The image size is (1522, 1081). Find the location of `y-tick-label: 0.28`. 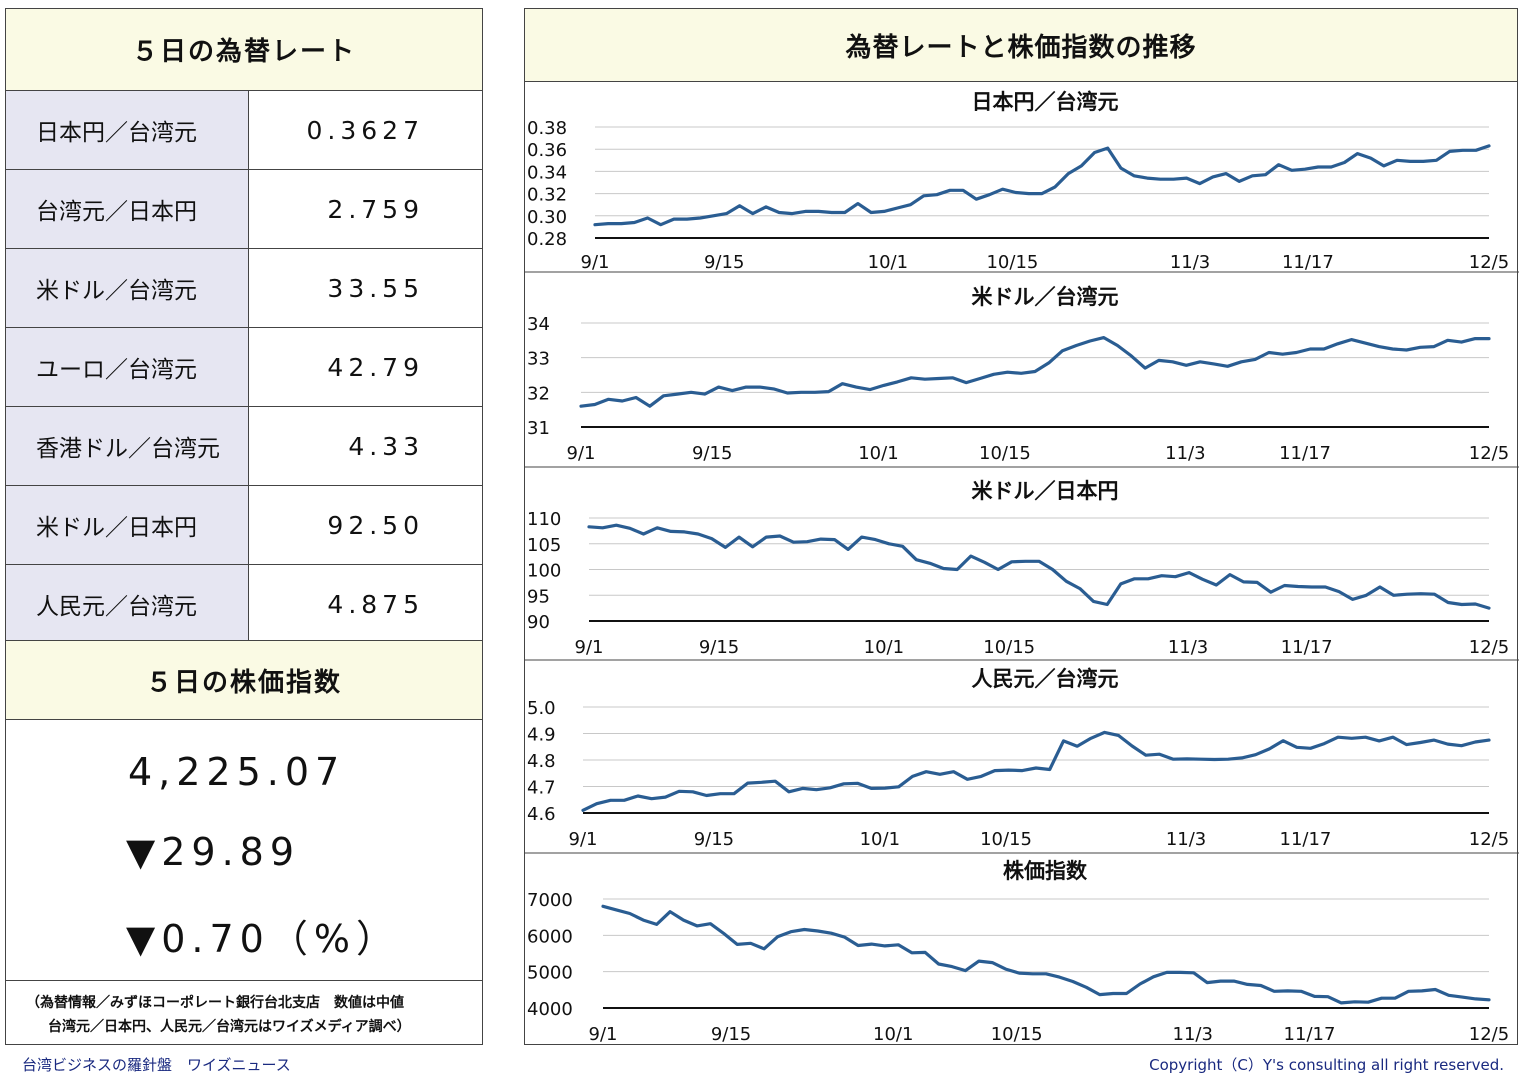

y-tick-label: 0.28 is located at coordinates (547, 239).